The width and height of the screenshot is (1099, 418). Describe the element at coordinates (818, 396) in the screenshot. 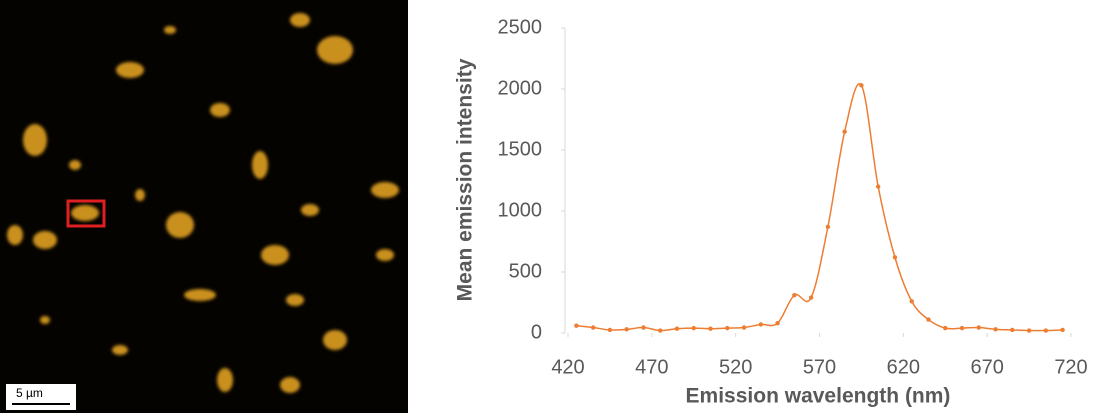

I see `x-axis-title: Emission wavelength (nm)` at that location.